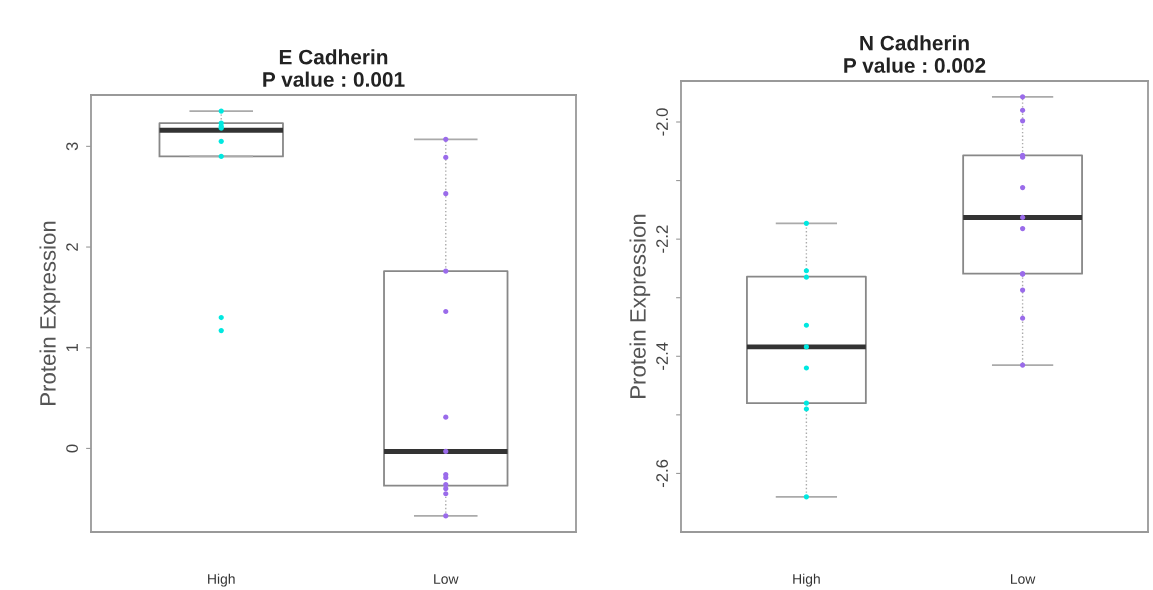 The height and width of the screenshot is (590, 1153). What do you see at coordinates (72, 347) in the screenshot?
I see `y-tick-label: 1` at bounding box center [72, 347].